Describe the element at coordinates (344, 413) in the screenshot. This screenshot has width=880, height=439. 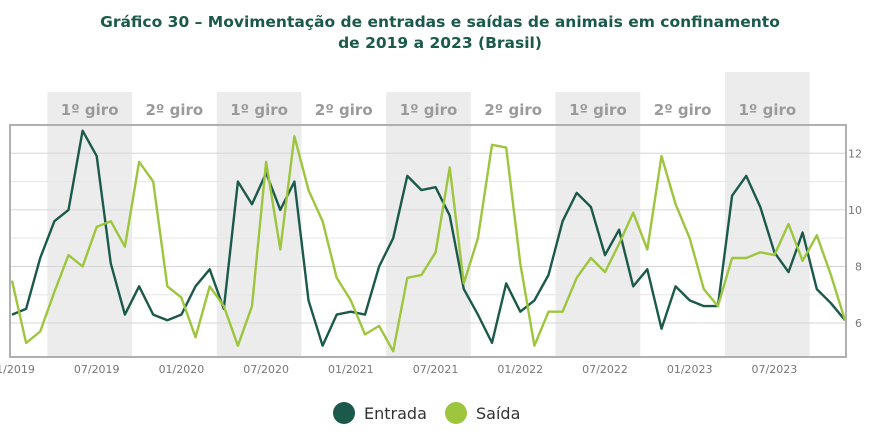
I see `legend-swatch-entrada` at that location.